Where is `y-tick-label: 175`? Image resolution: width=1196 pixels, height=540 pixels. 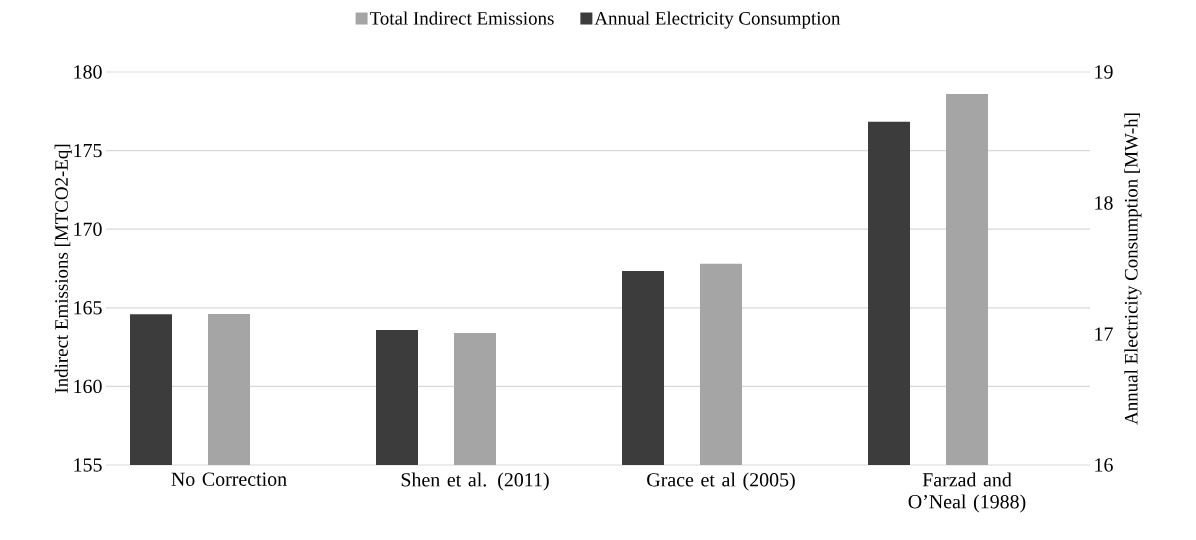 y-tick-label: 175 is located at coordinates (88, 150).